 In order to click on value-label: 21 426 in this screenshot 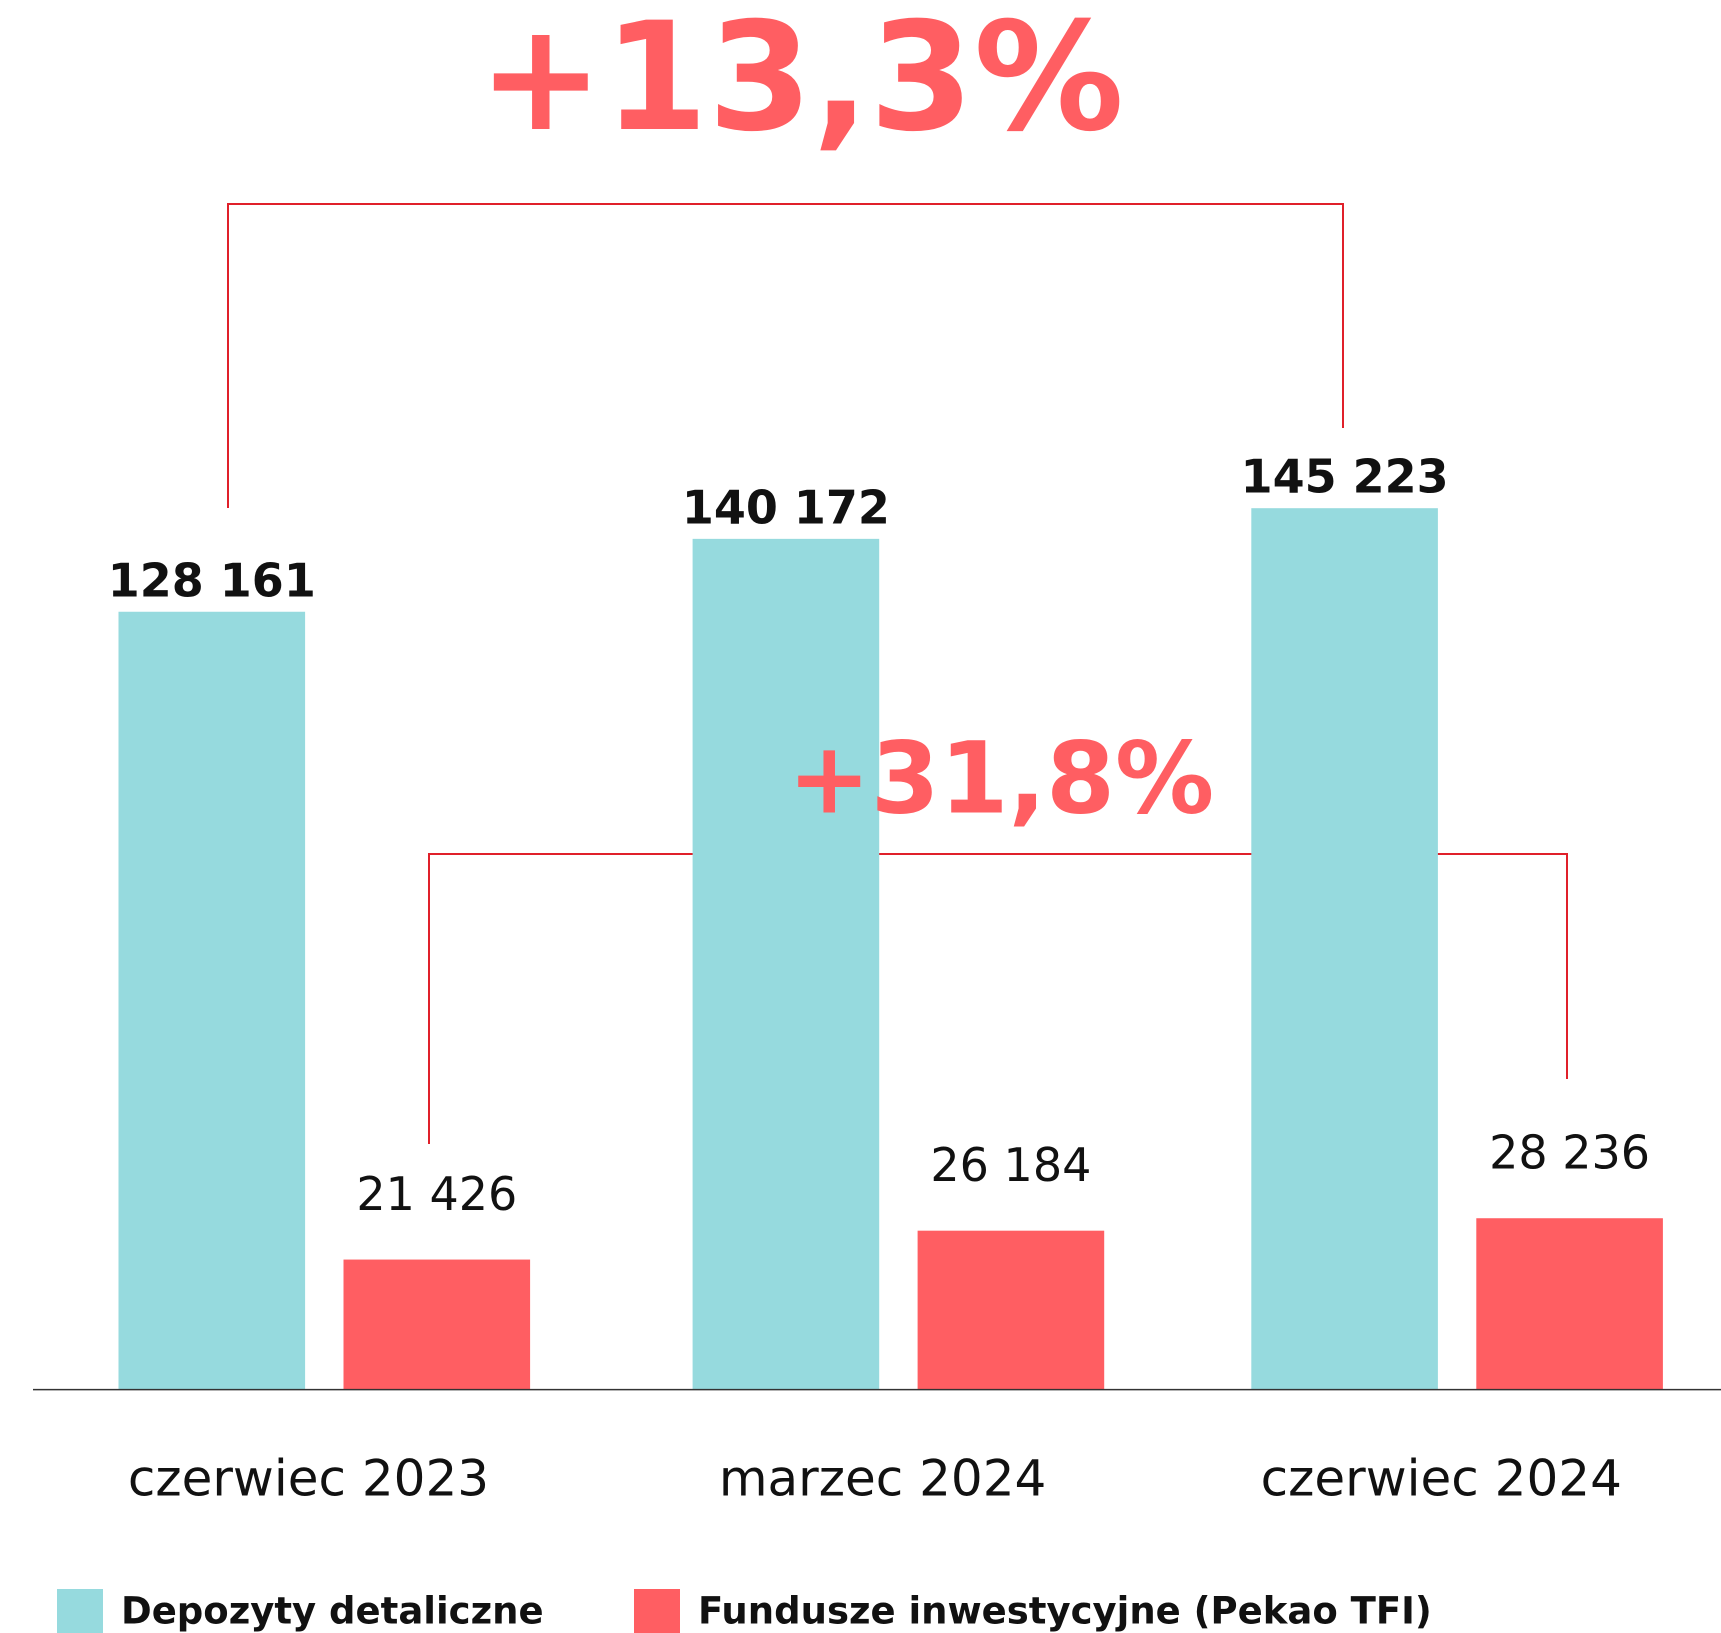, I will do `click(436, 1194)`.